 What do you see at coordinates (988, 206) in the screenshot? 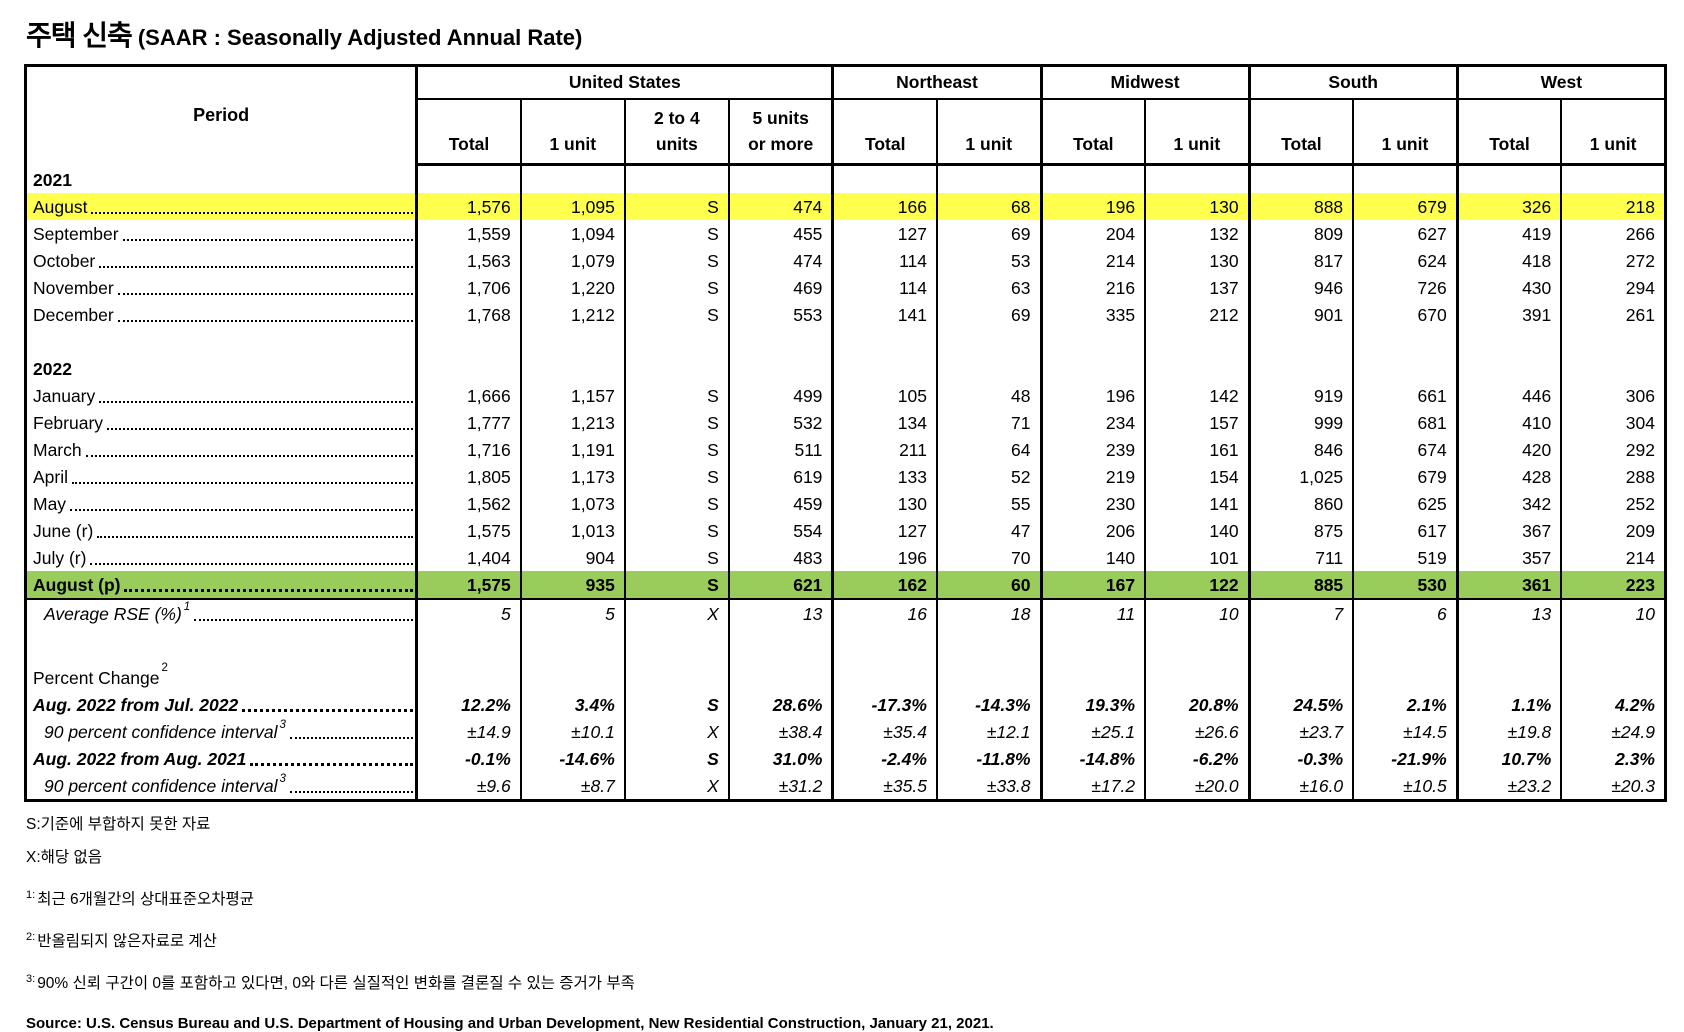
I see `data-cell: 68` at bounding box center [988, 206].